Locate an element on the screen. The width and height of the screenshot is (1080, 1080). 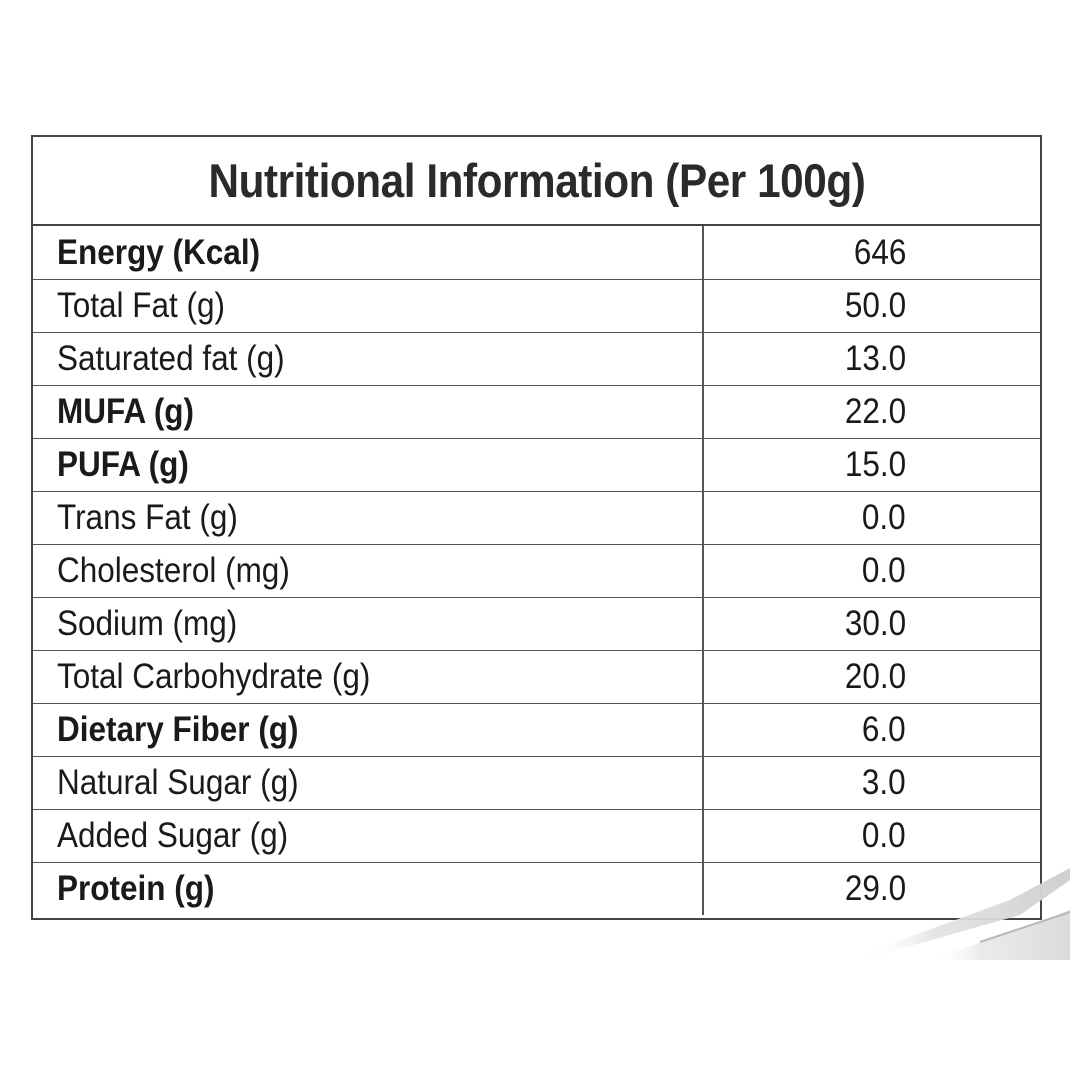
table-row: Natural Sugar (g) 3.0 is located at coordinates (536, 783).